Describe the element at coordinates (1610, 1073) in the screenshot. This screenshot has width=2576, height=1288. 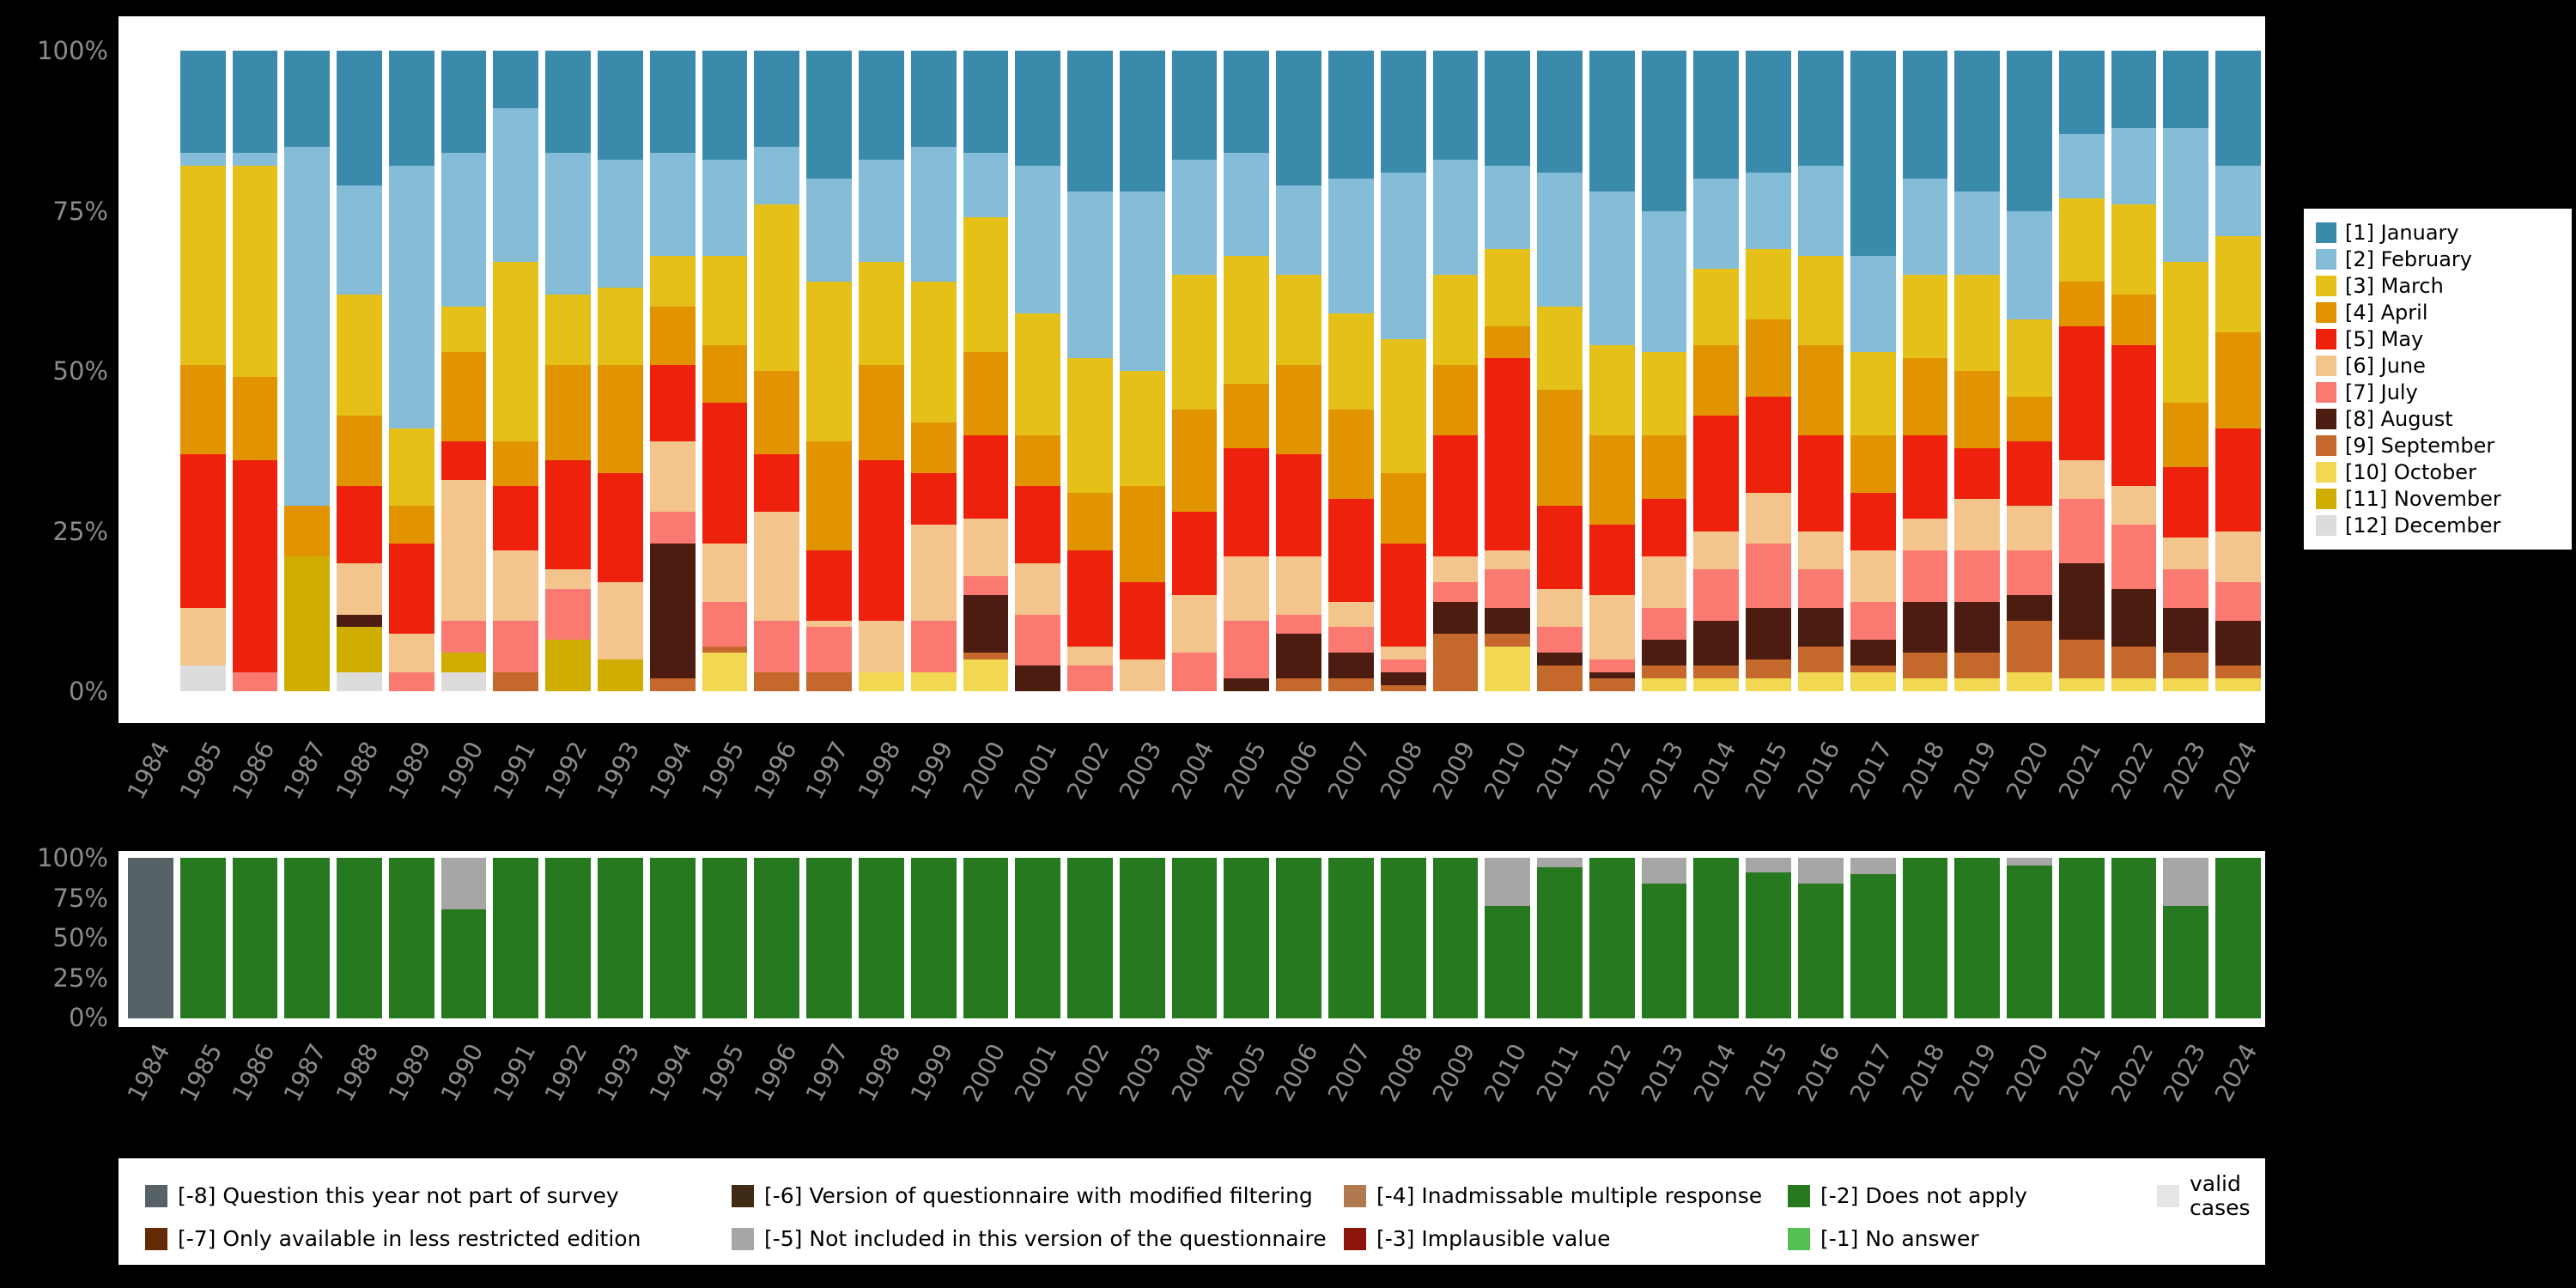
I see `year-tick-label: 2012` at that location.